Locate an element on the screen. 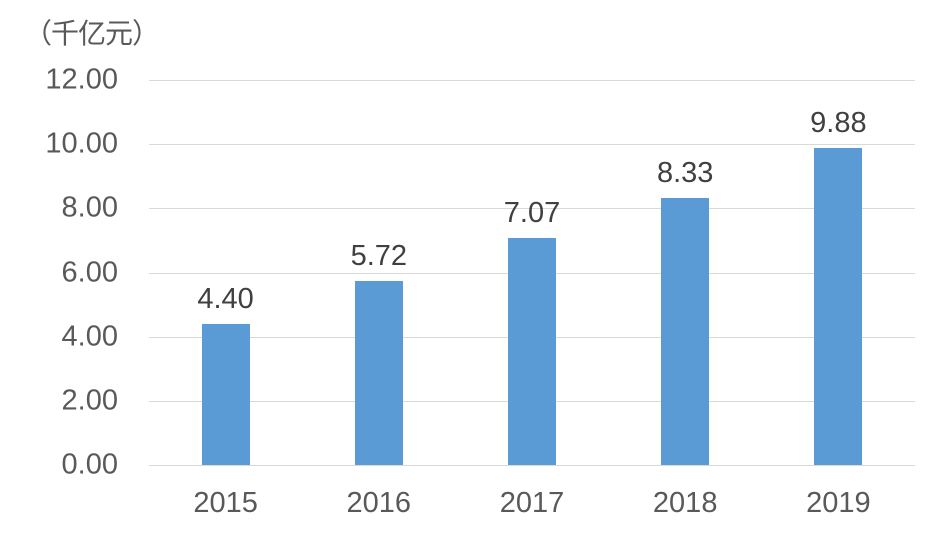 Image resolution: width=952 pixels, height=550 pixels. bar-value-label: 5.72 is located at coordinates (379, 256).